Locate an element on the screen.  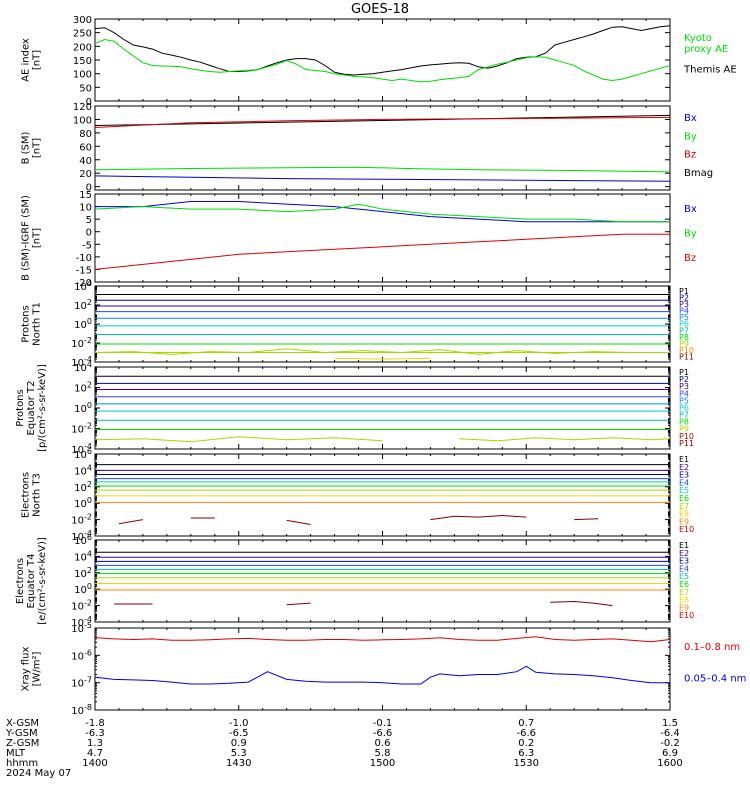
y-axis-label-line: Electrons is located at coordinates (20, 581).